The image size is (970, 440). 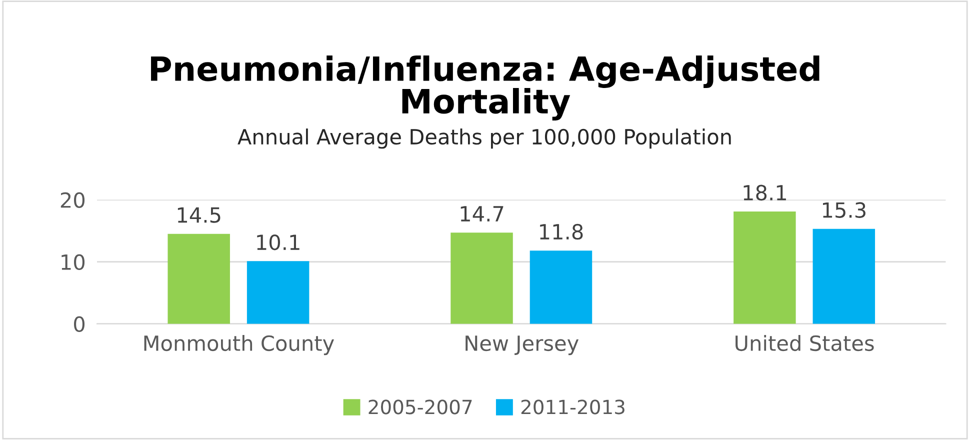 I want to click on data-label: 14.5, so click(x=199, y=215).